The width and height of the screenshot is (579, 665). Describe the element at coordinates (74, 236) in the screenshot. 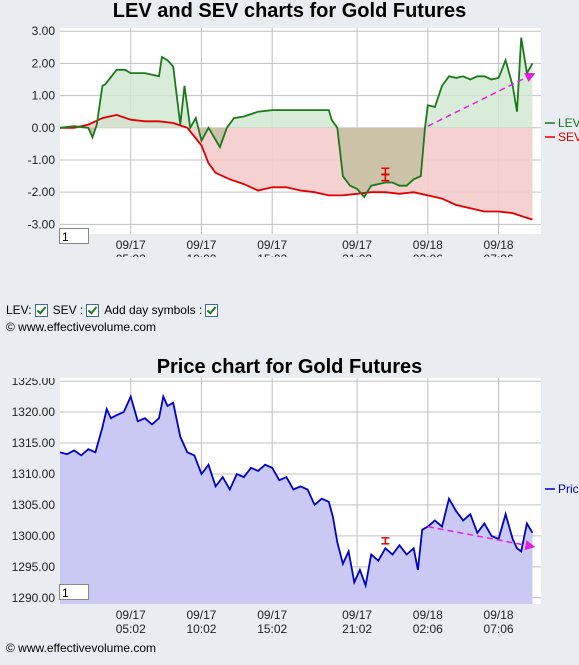

I see `lev-sev-zoom-input: 1` at that location.